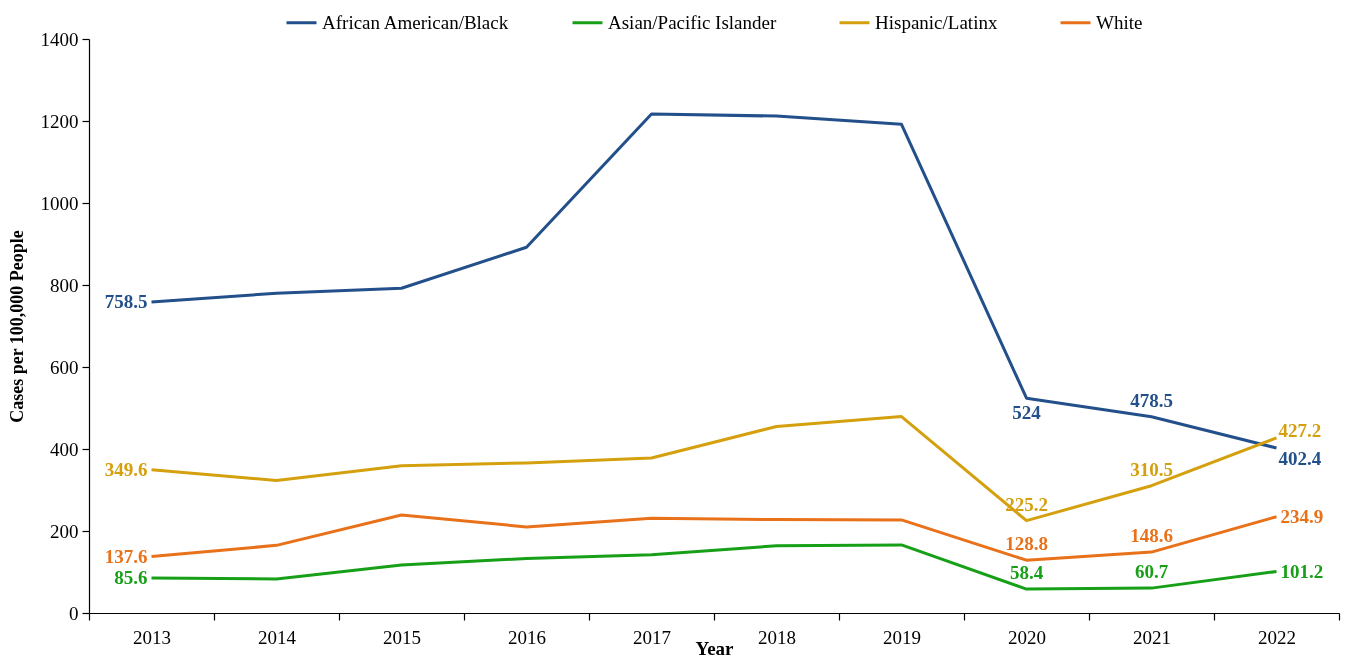  What do you see at coordinates (277, 637) in the screenshot?
I see `x-tick-label: 2014` at bounding box center [277, 637].